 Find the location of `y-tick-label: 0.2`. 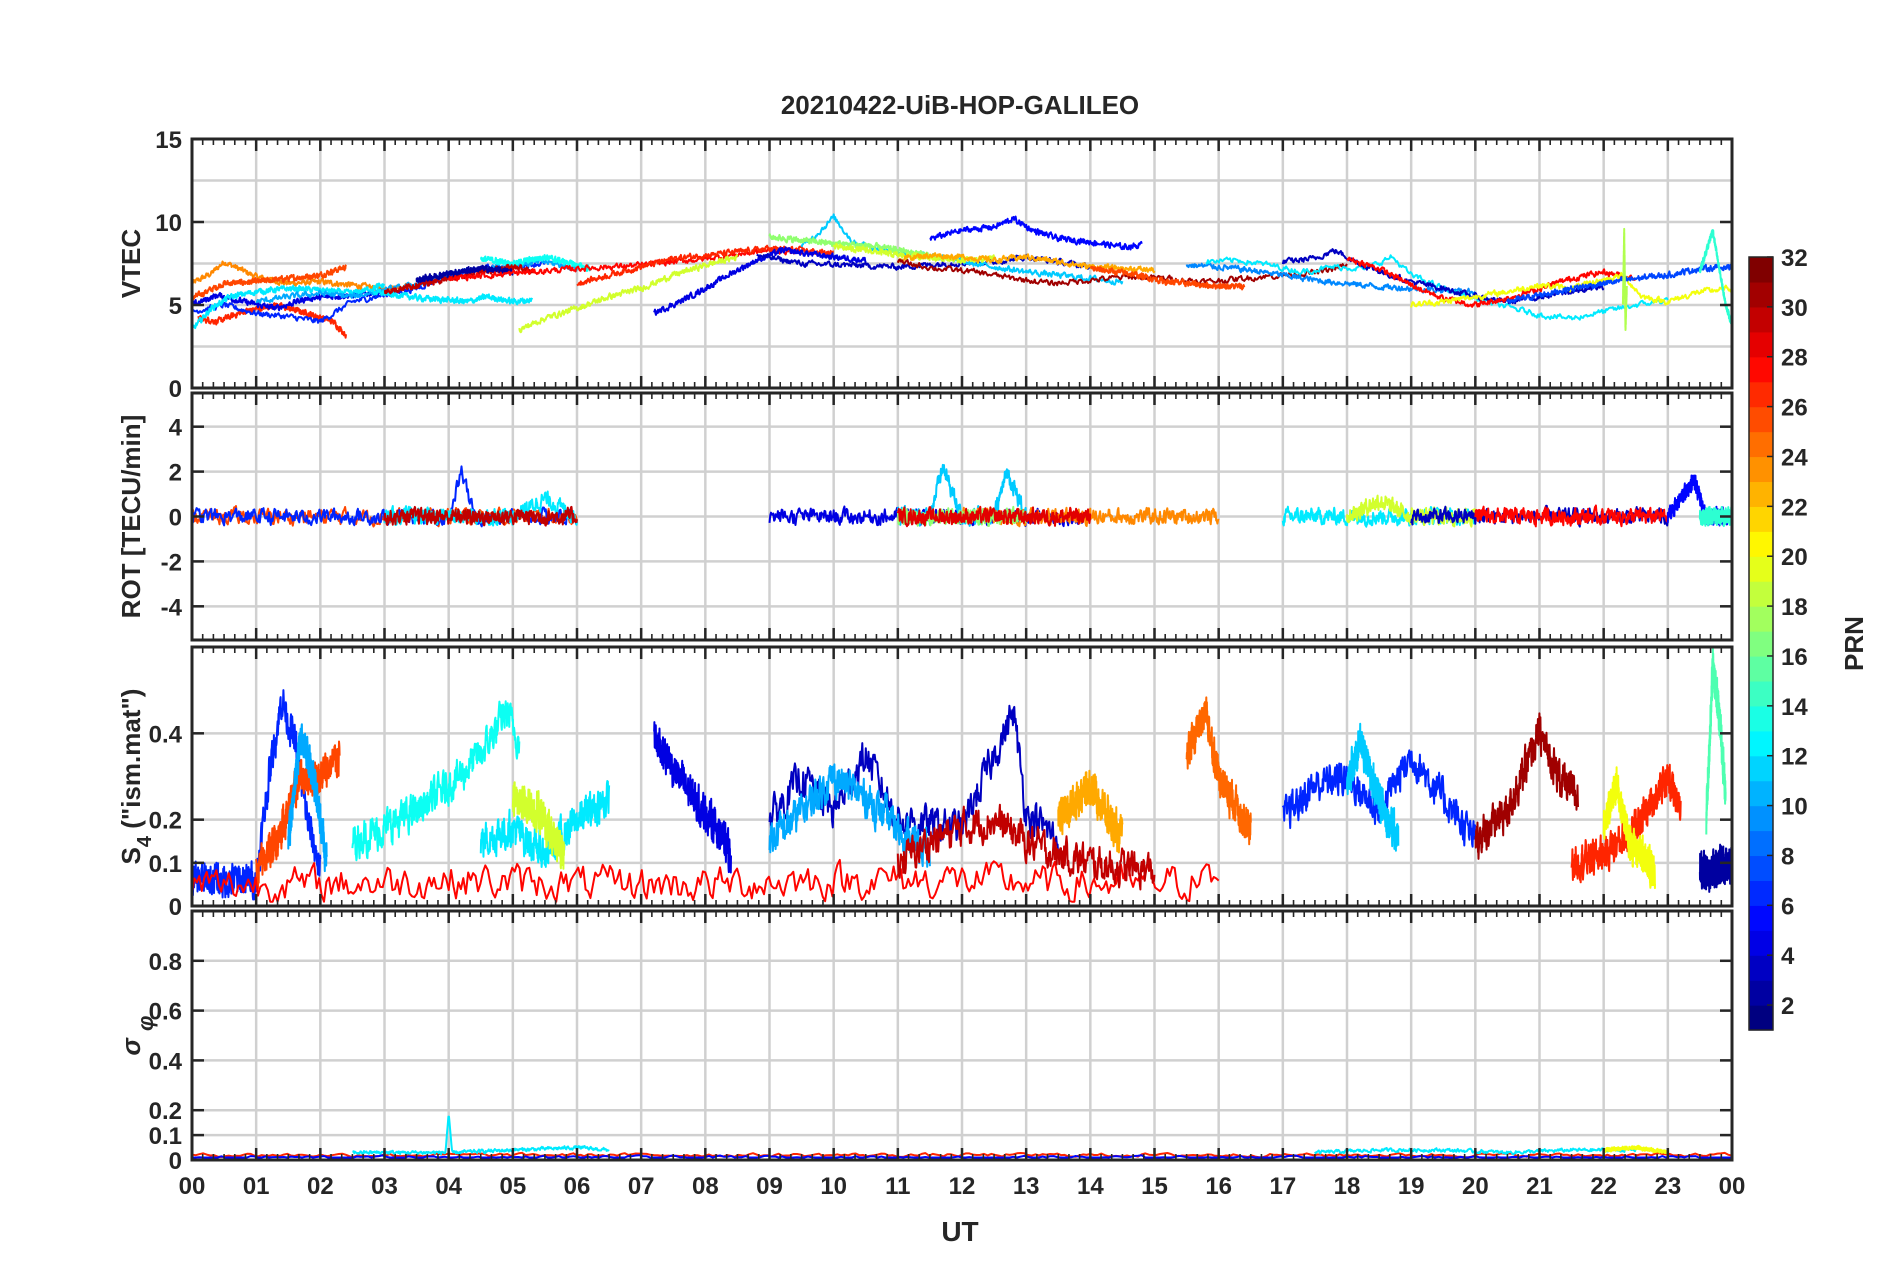

y-tick-label: 0.2 is located at coordinates (165, 1111).